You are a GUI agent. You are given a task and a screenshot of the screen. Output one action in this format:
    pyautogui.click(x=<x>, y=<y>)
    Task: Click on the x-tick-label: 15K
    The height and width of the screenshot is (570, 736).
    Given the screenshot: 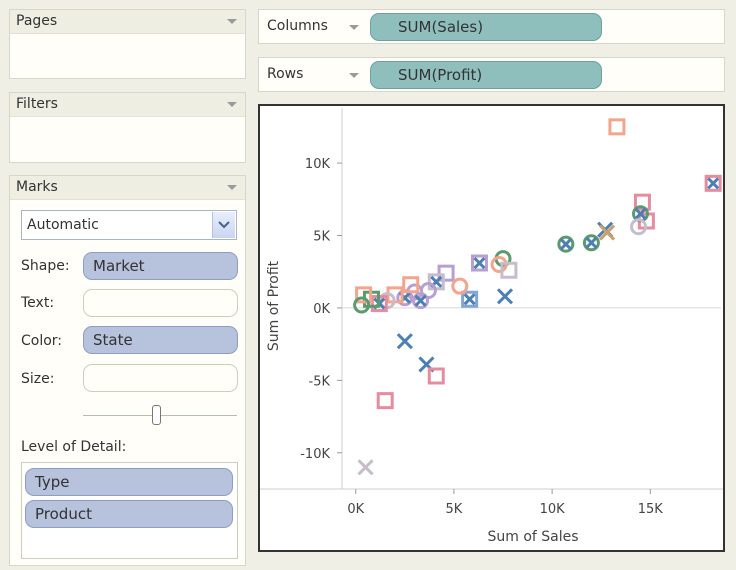 What is the action you would take?
    pyautogui.click(x=651, y=509)
    